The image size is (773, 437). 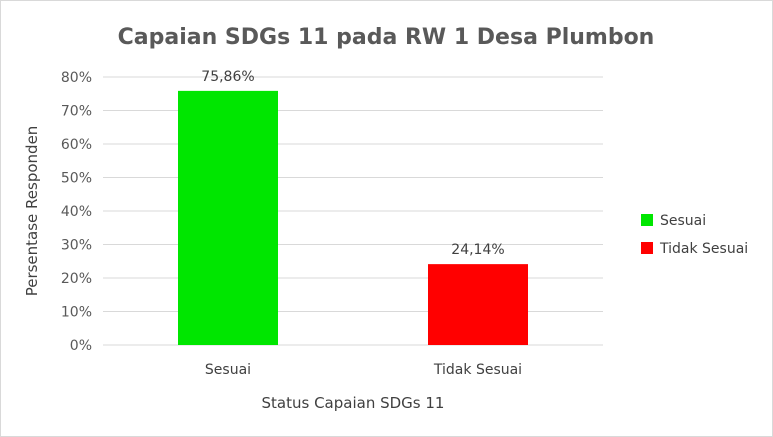 What do you see at coordinates (478, 304) in the screenshot?
I see `bar-tidak-sesuai` at bounding box center [478, 304].